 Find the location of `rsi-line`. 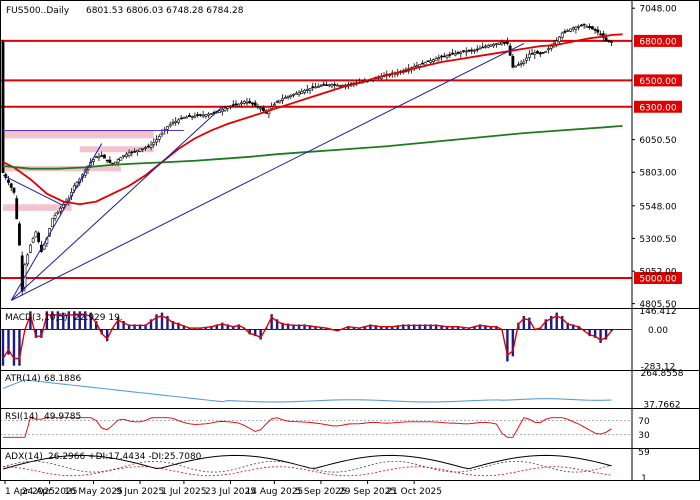

rsi-line is located at coordinates (307, 427).